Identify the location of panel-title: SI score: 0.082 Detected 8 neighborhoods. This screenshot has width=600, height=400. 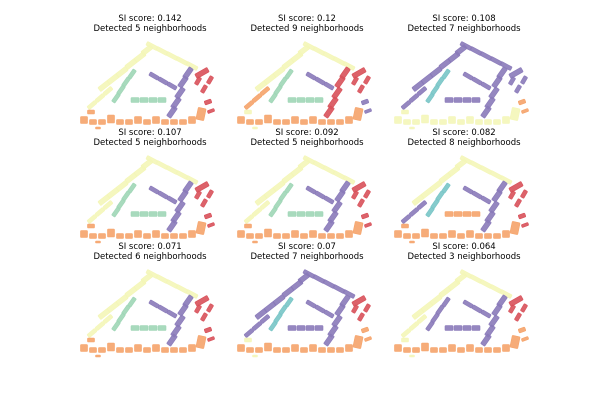
(464, 138).